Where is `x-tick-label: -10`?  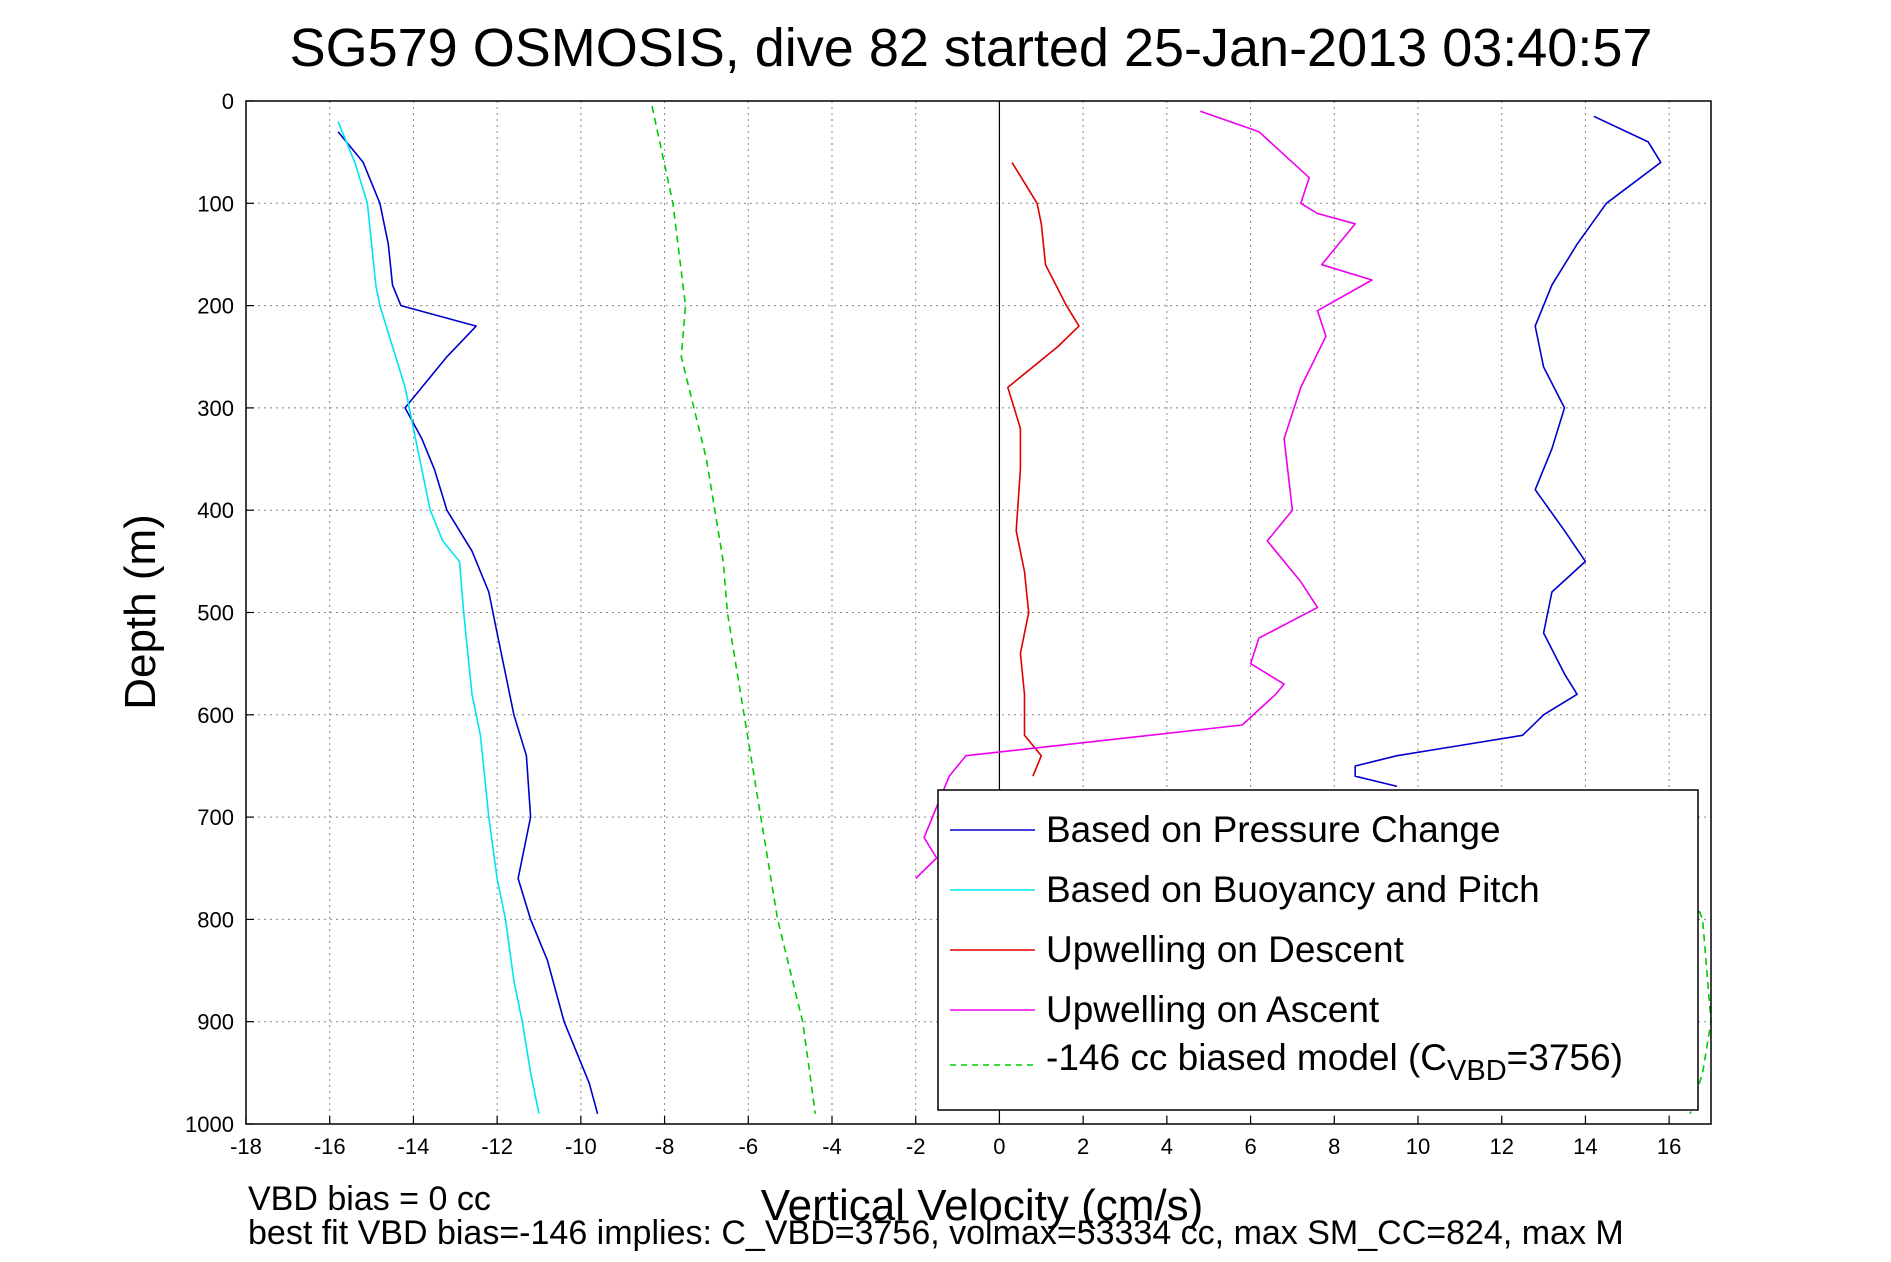
x-tick-label: -10 is located at coordinates (581, 1146).